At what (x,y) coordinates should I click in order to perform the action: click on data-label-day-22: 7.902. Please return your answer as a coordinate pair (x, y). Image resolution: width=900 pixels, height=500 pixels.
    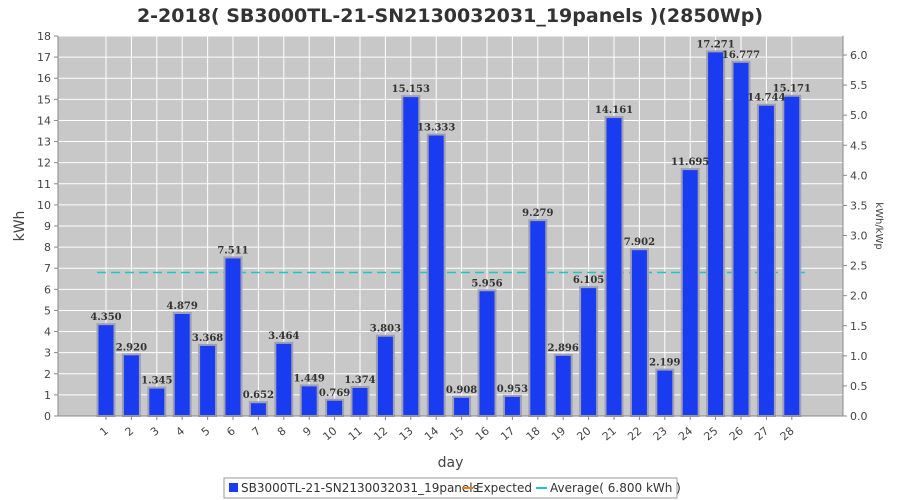
    Looking at the image, I should click on (639, 242).